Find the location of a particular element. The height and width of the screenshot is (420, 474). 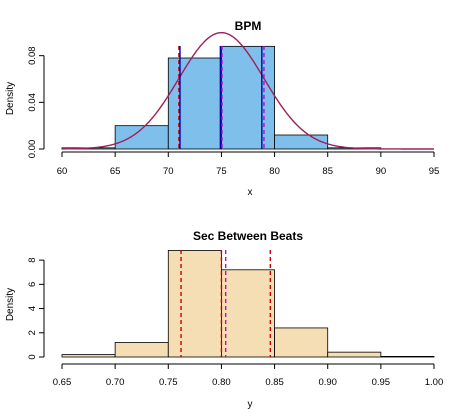

x-tick-label: 0.95 is located at coordinates (381, 382).